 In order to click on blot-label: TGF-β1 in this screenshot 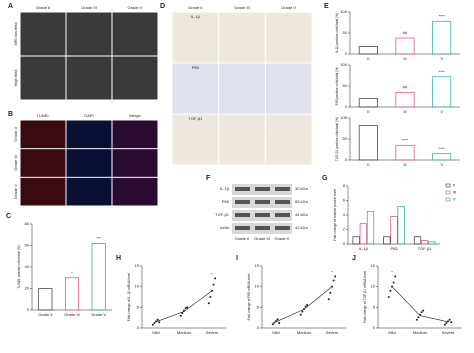, I will do `click(222, 214)`.